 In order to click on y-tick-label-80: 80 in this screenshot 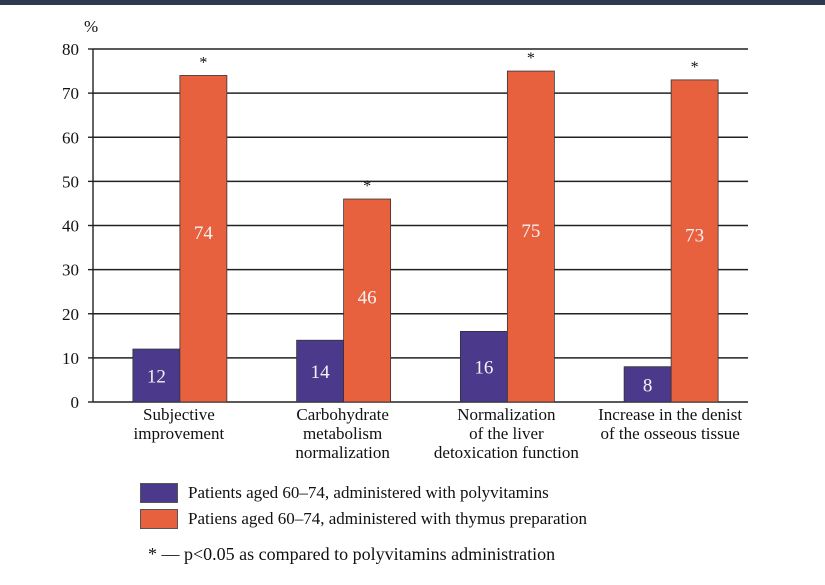, I will do `click(70, 49)`.